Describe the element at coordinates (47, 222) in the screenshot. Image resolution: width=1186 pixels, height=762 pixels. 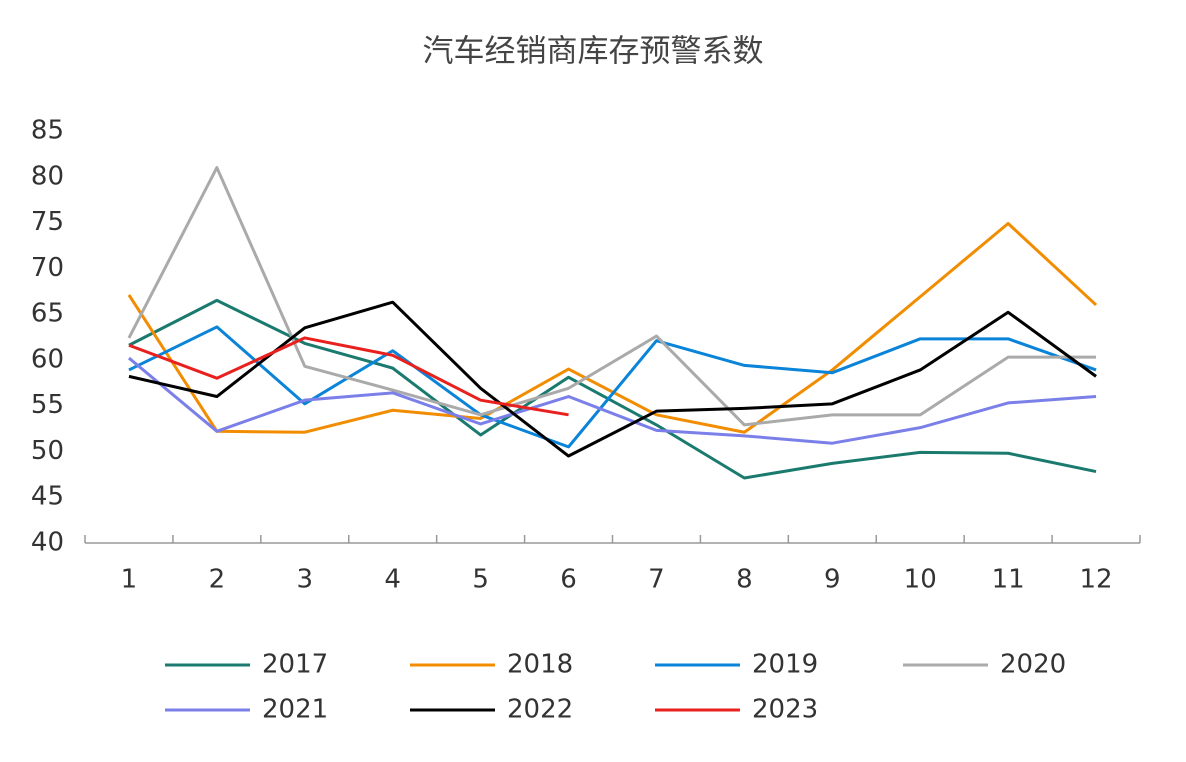
I see `y-tick-label: 75` at that location.